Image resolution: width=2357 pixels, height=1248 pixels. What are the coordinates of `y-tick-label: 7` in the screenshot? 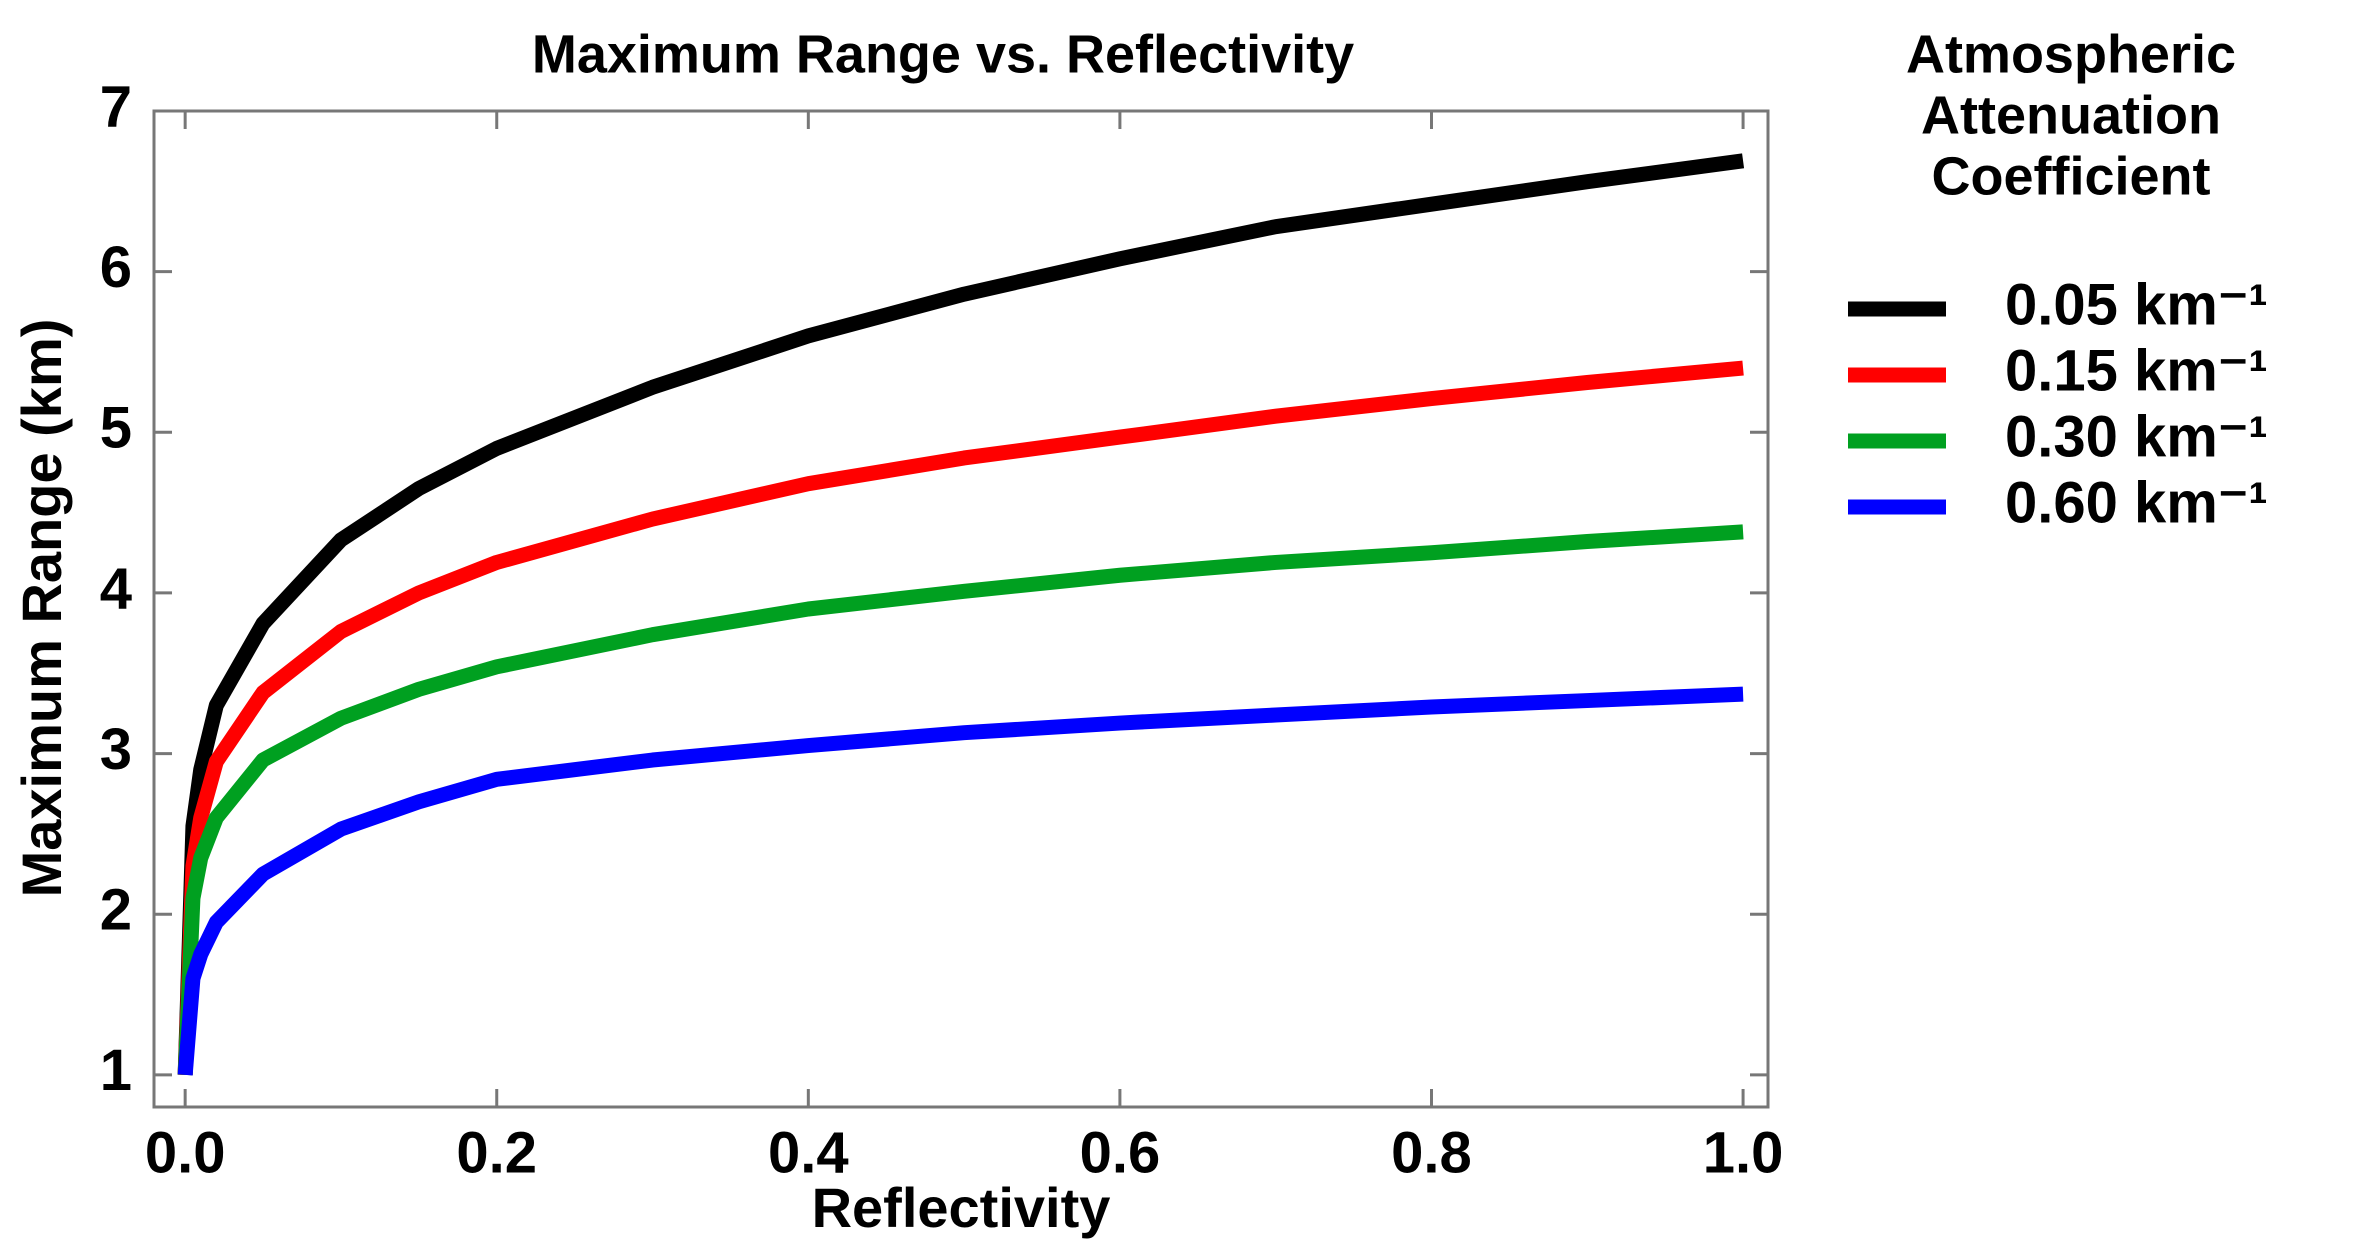 It's located at (116, 106).